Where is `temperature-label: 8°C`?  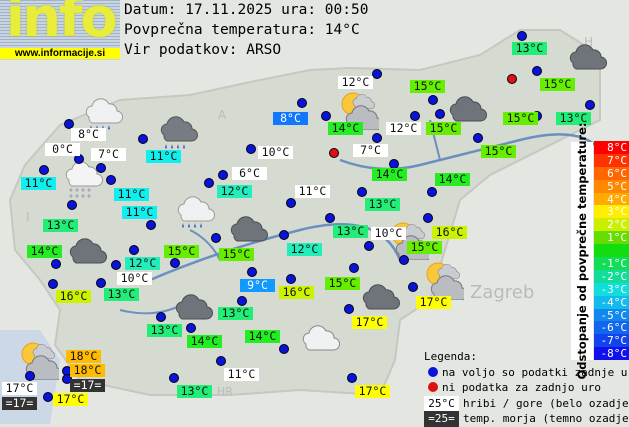
temperature-label: 8°C is located at coordinates (88, 134).